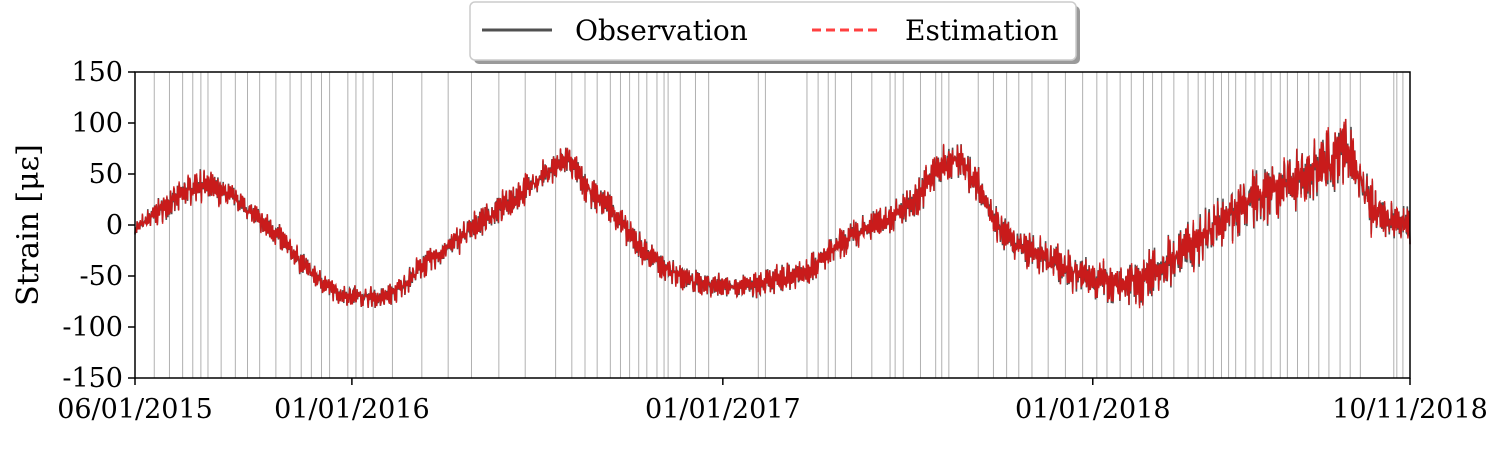 This screenshot has height=450, width=1500. What do you see at coordinates (352, 409) in the screenshot?
I see `x-tick-label: 01/01/2016` at bounding box center [352, 409].